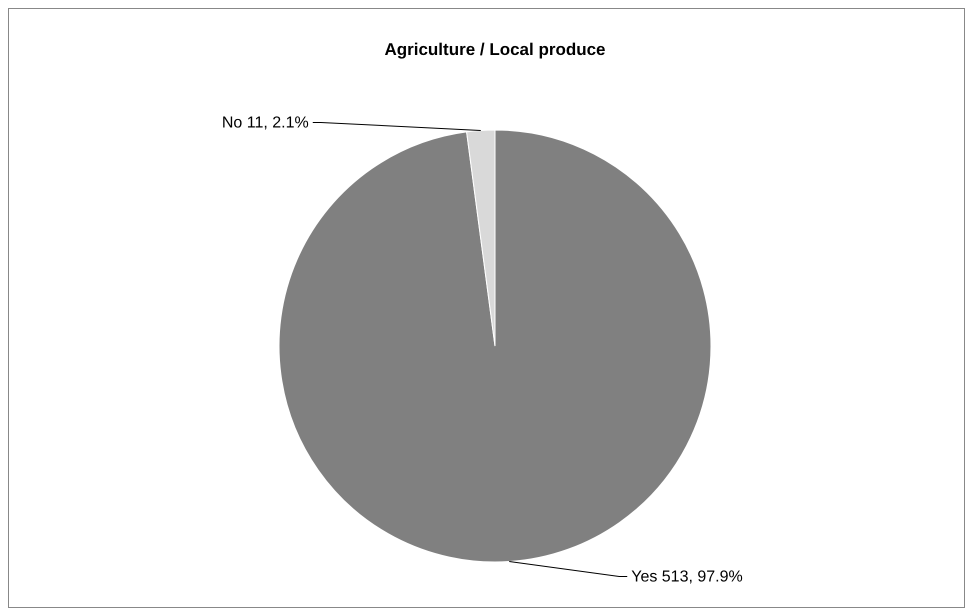 The height and width of the screenshot is (616, 973). Describe the element at coordinates (687, 577) in the screenshot. I see `slice-label: Yes 513, 97.9%` at that location.